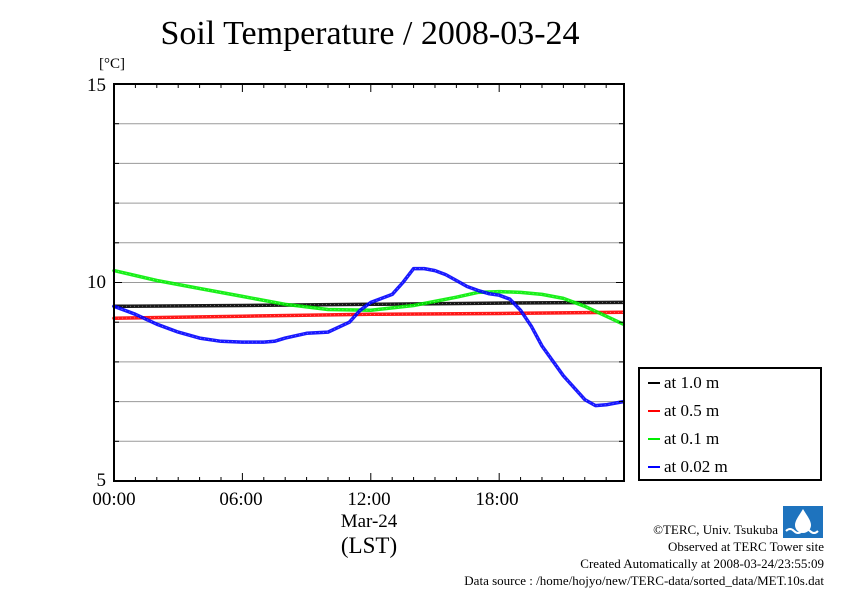 The height and width of the screenshot is (595, 842). Describe the element at coordinates (692, 382) in the screenshot. I see `legend-label-1m: at 1.0 m` at that location.